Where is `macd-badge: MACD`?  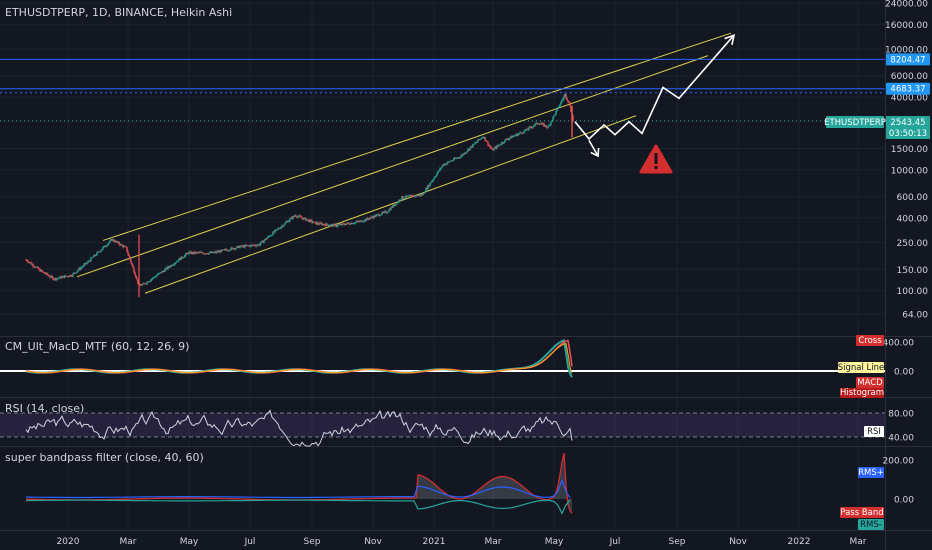 macd-badge: MACD is located at coordinates (870, 383).